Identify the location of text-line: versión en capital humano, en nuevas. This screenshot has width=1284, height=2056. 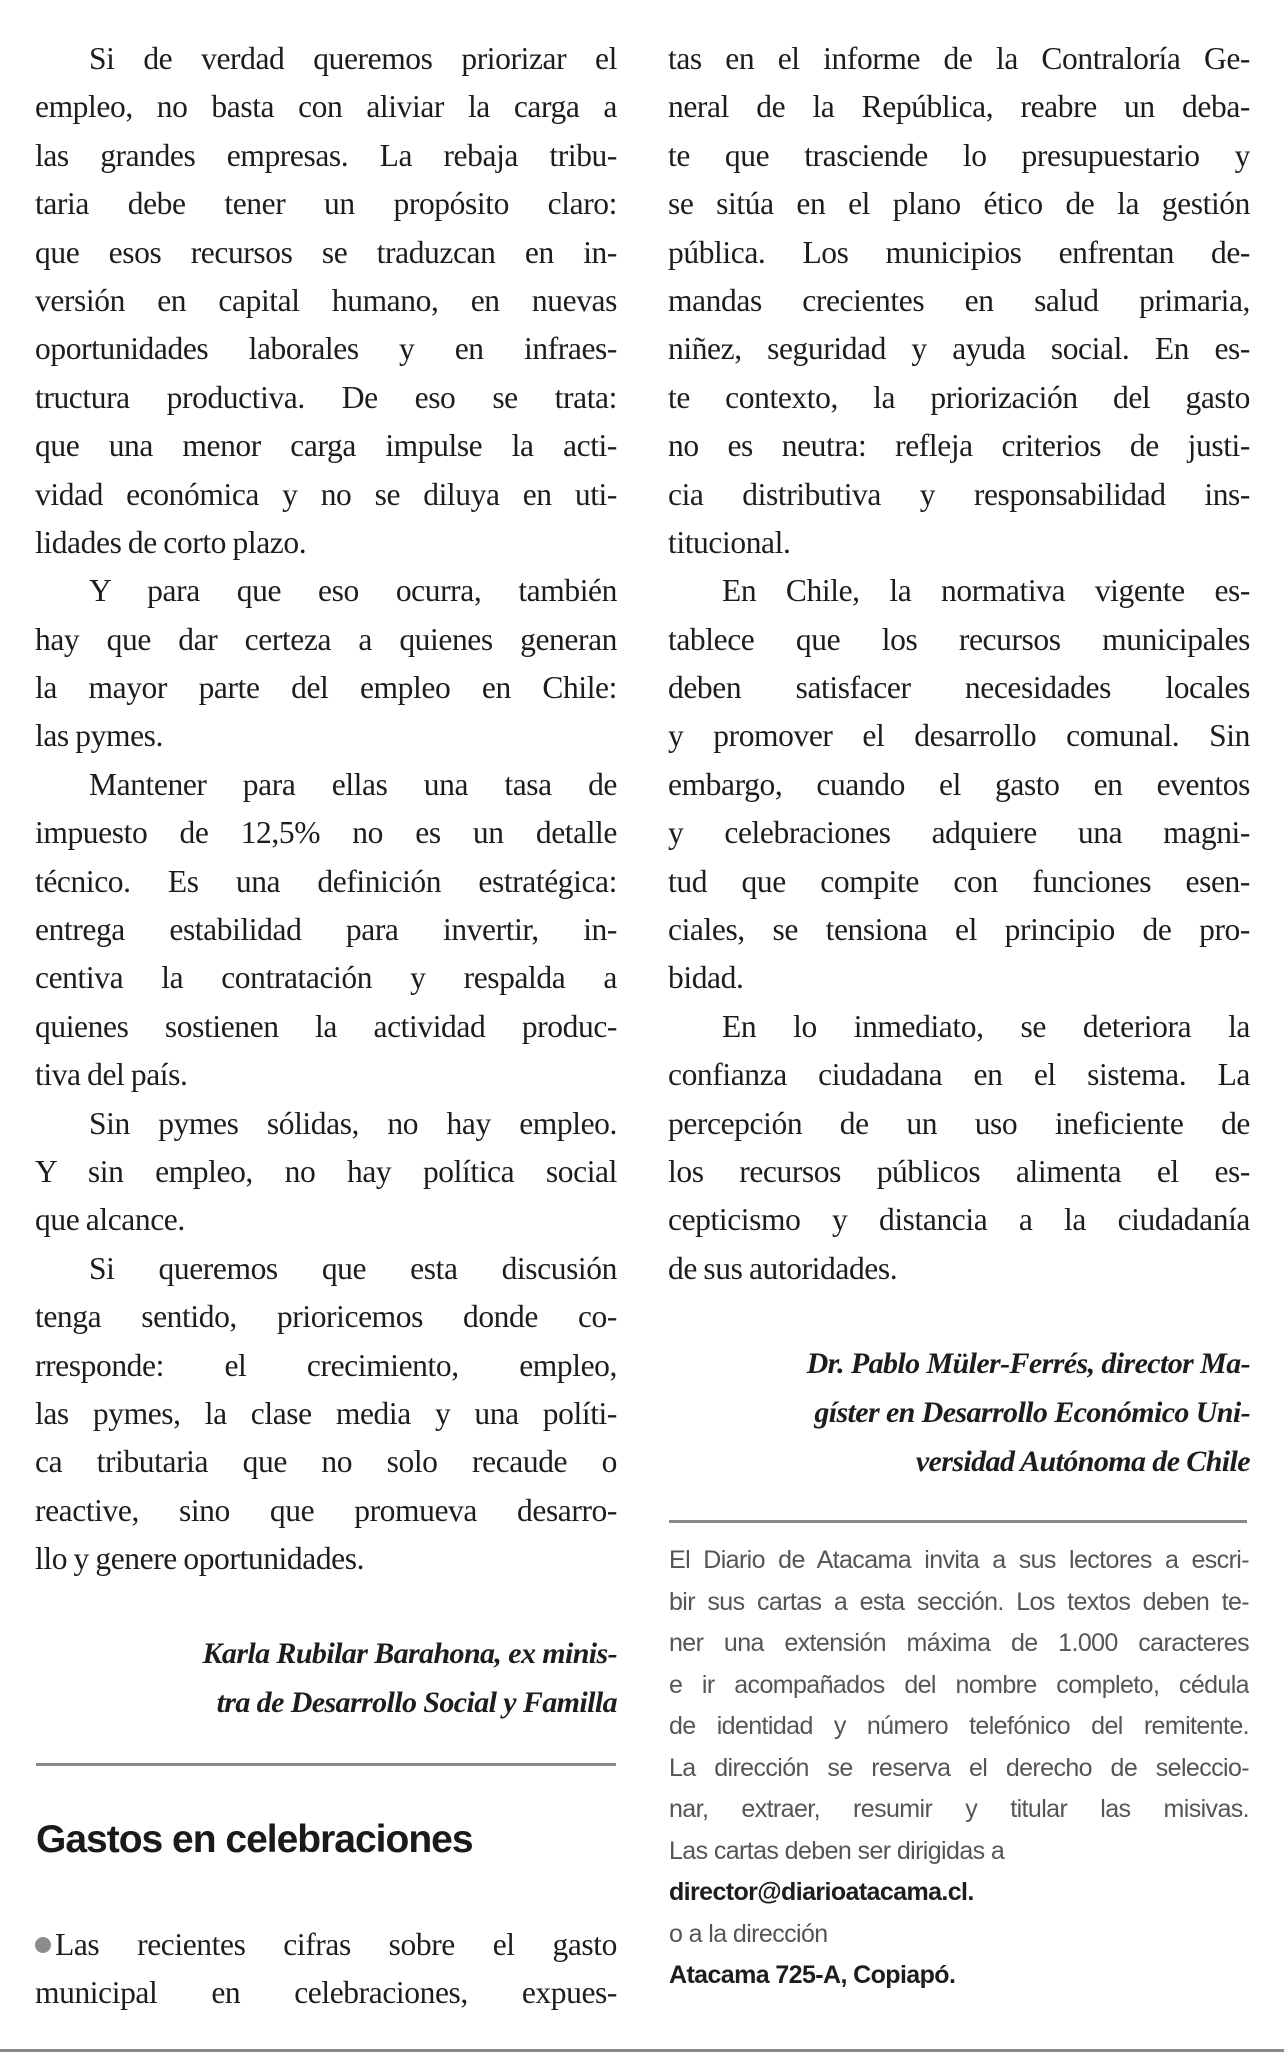
(326, 300).